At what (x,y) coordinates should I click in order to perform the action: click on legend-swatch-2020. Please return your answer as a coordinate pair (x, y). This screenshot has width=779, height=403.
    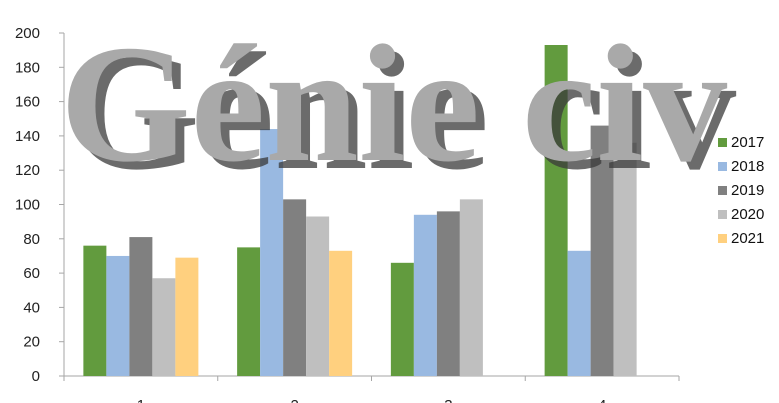
    Looking at the image, I should click on (722, 214).